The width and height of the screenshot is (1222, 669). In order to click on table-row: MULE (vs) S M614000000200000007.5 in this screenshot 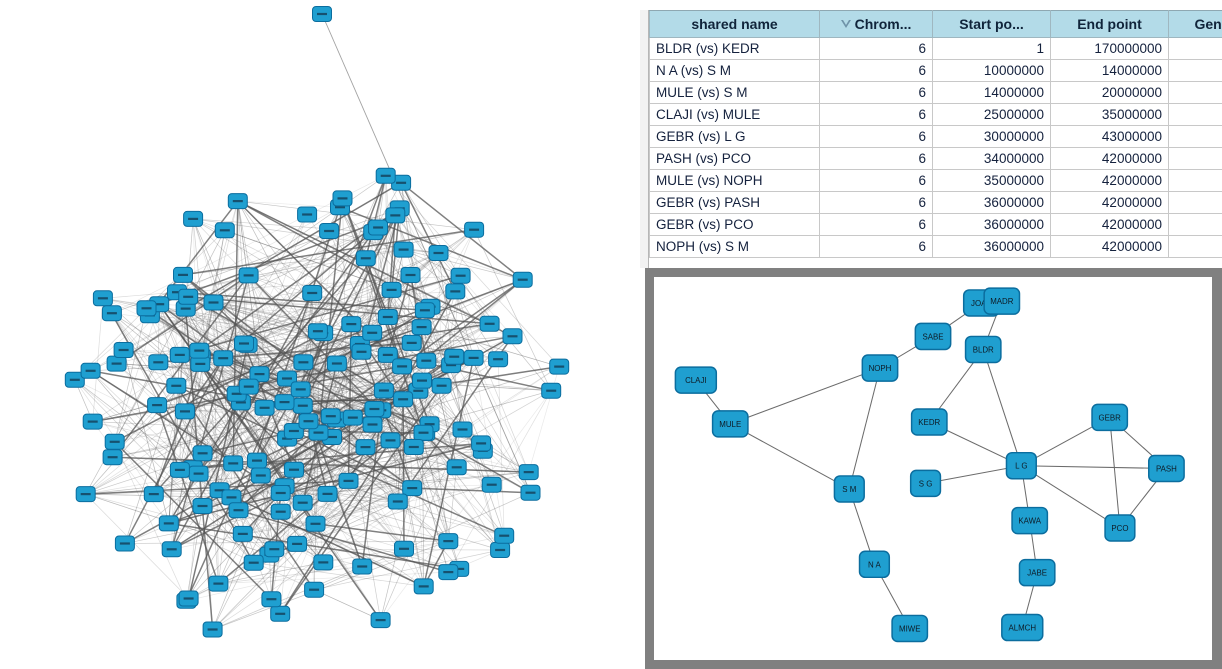, I will do `click(935, 92)`.